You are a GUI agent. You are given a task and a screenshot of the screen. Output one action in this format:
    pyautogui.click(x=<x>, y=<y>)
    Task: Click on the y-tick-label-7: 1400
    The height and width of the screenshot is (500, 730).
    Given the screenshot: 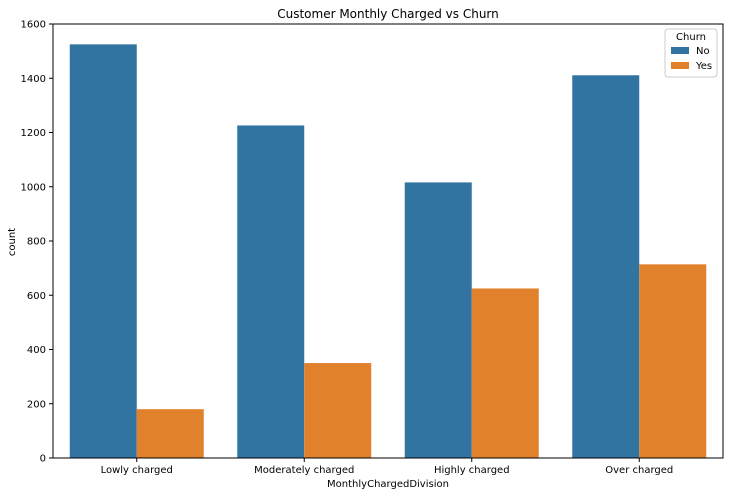 What is the action you would take?
    pyautogui.click(x=33, y=79)
    